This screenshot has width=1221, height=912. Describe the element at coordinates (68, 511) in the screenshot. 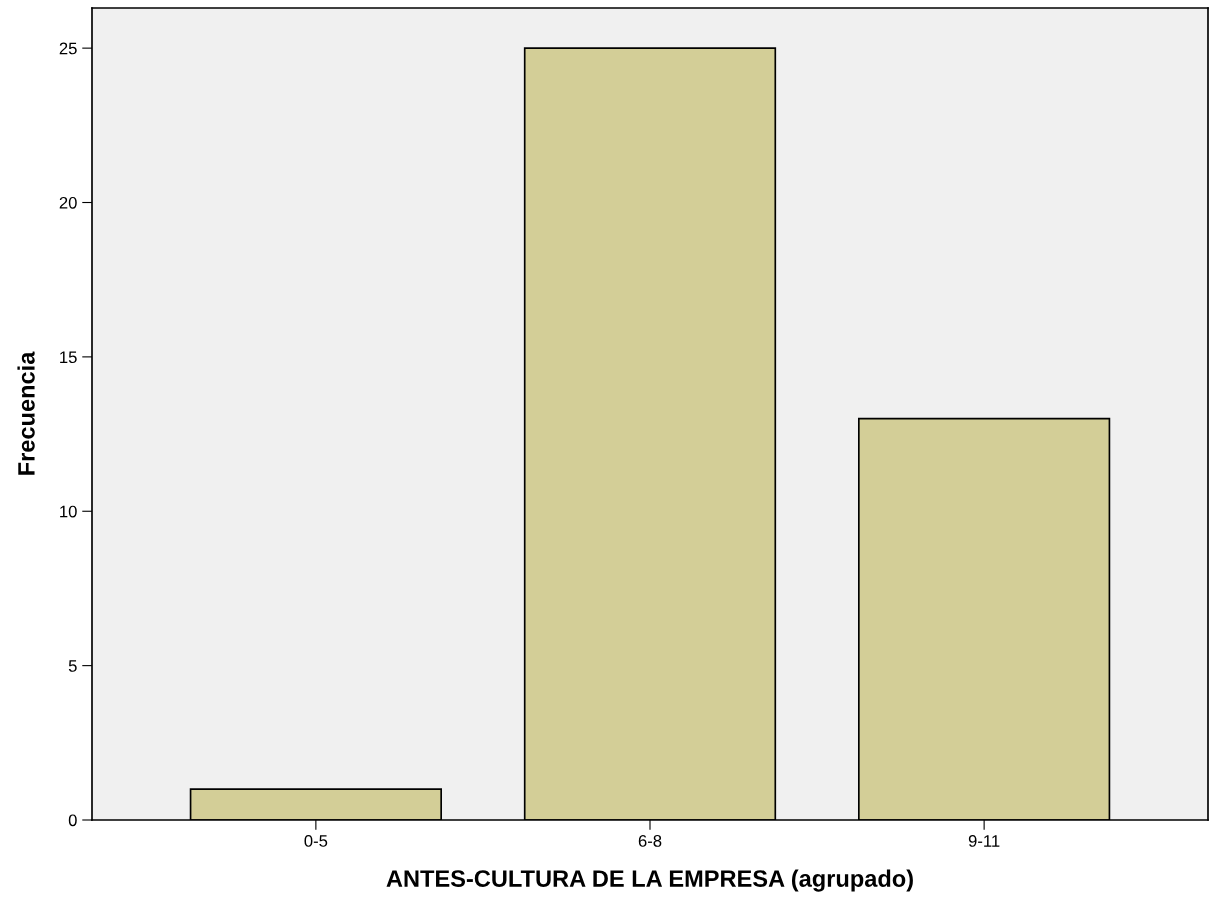

I see `y-tick-label: 10` at that location.